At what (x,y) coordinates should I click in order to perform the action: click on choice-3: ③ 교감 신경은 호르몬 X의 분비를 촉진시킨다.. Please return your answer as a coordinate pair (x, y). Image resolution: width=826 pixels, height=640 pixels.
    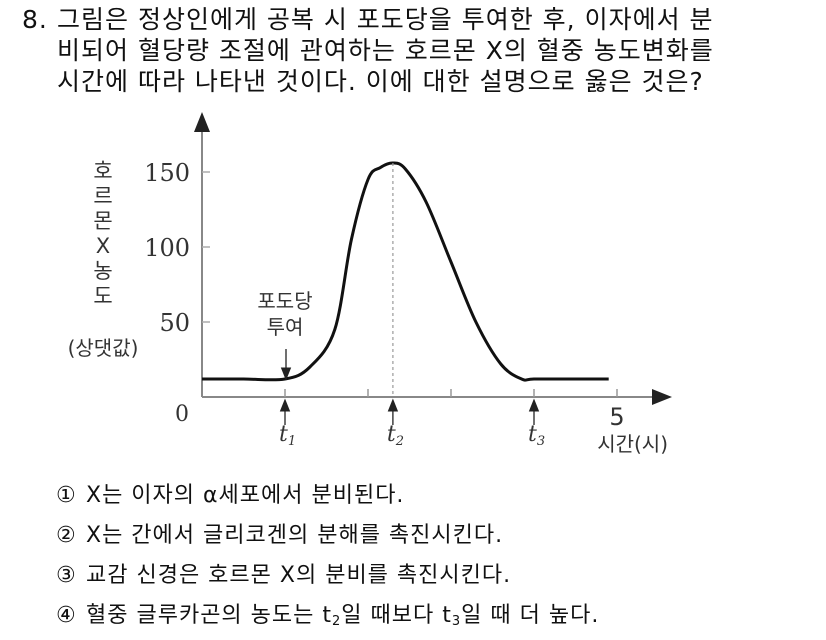
    Looking at the image, I should click on (327, 578).